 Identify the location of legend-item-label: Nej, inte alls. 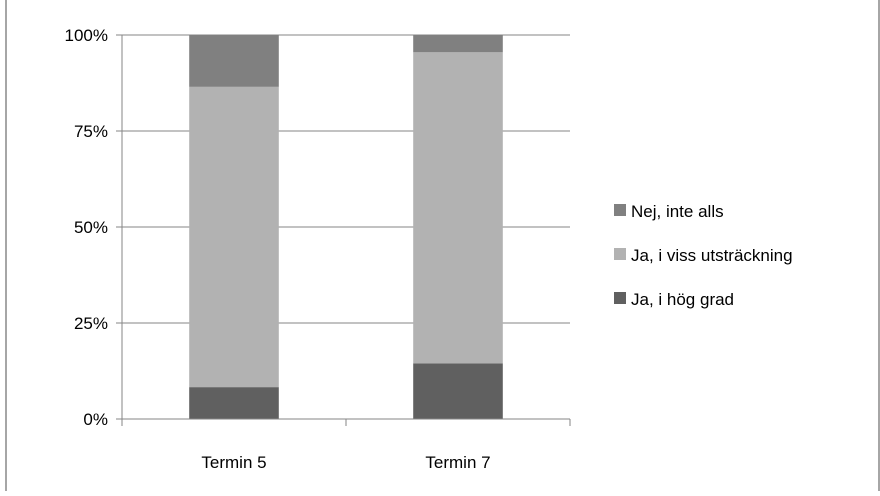
(677, 211).